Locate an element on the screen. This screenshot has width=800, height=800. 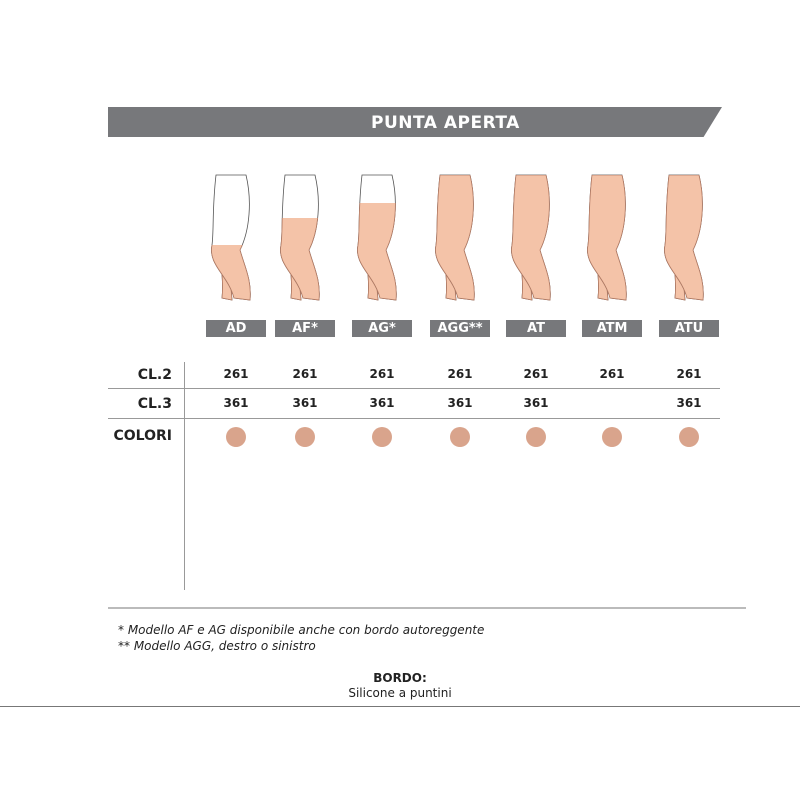
model-label: AF* is located at coordinates (305, 328).